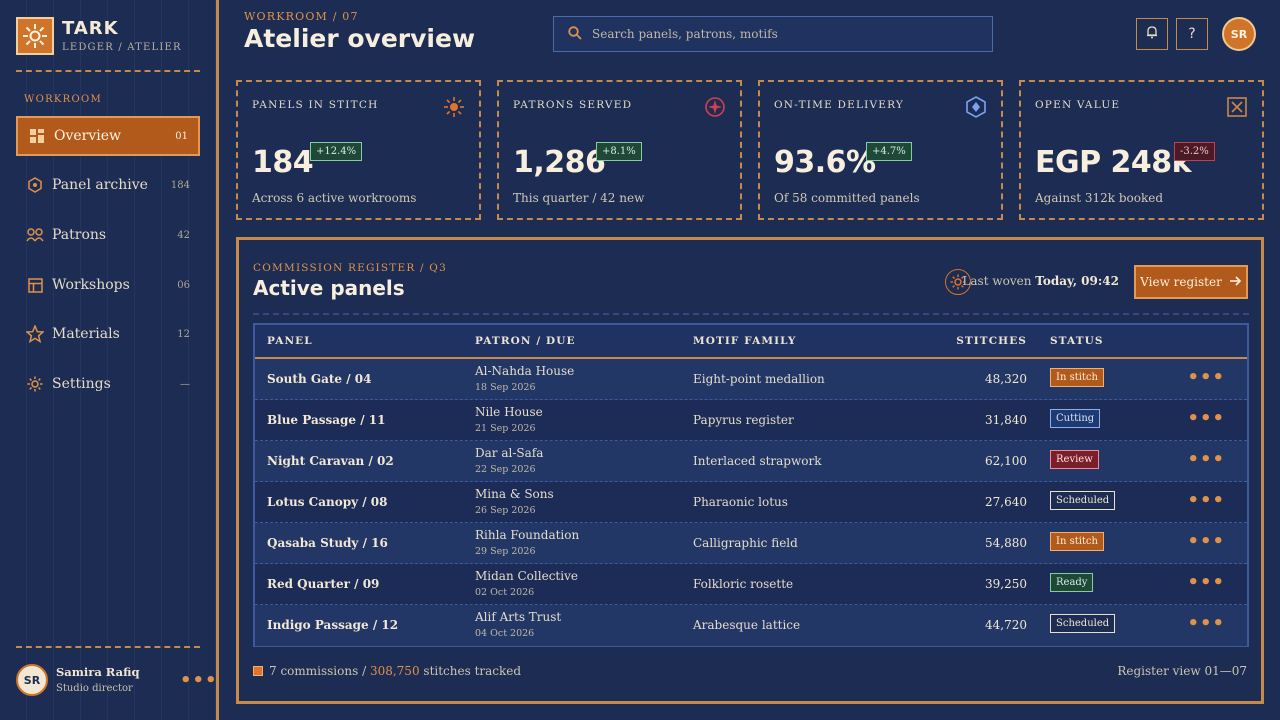  What do you see at coordinates (825, 162) in the screenshot?
I see `stat-value: 93.6%` at bounding box center [825, 162].